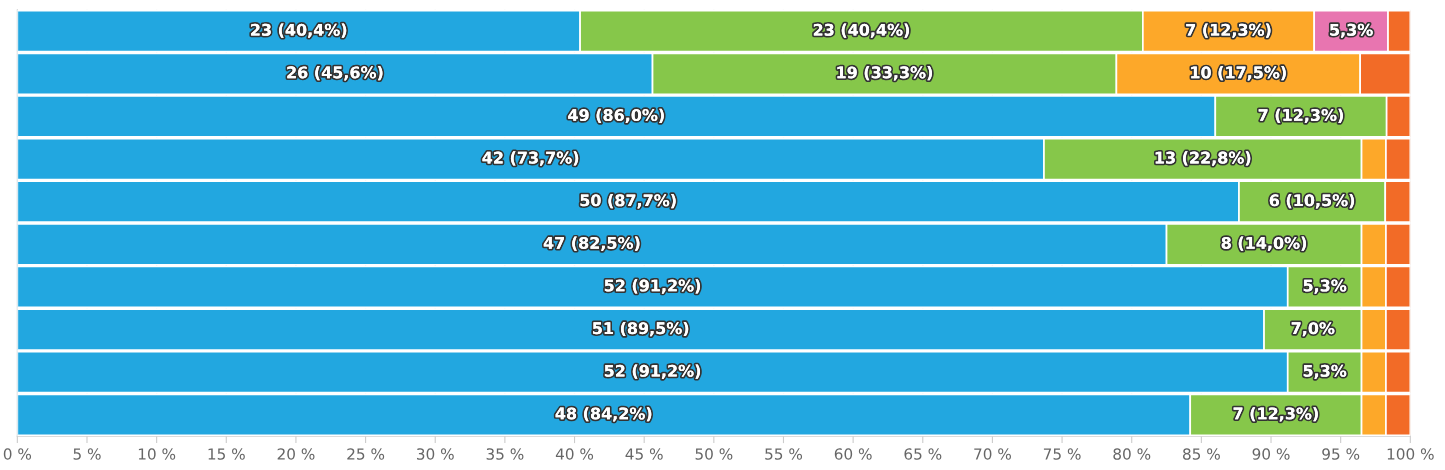 Image resolution: width=1445 pixels, height=470 pixels. I want to click on x-tick-label: 55 %, so click(784, 454).